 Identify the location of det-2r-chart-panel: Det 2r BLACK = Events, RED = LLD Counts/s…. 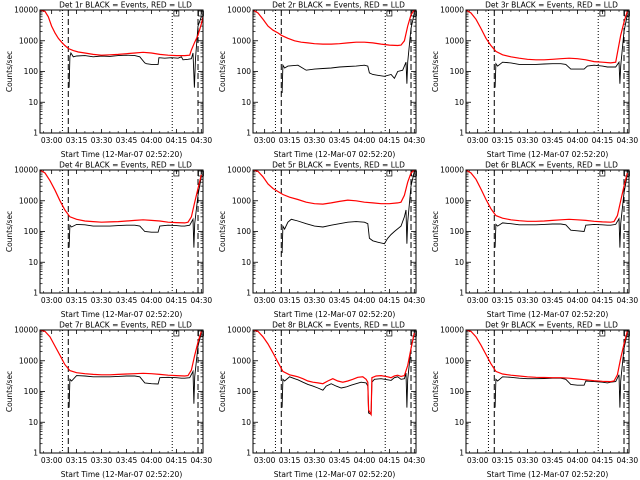
(319, 80).